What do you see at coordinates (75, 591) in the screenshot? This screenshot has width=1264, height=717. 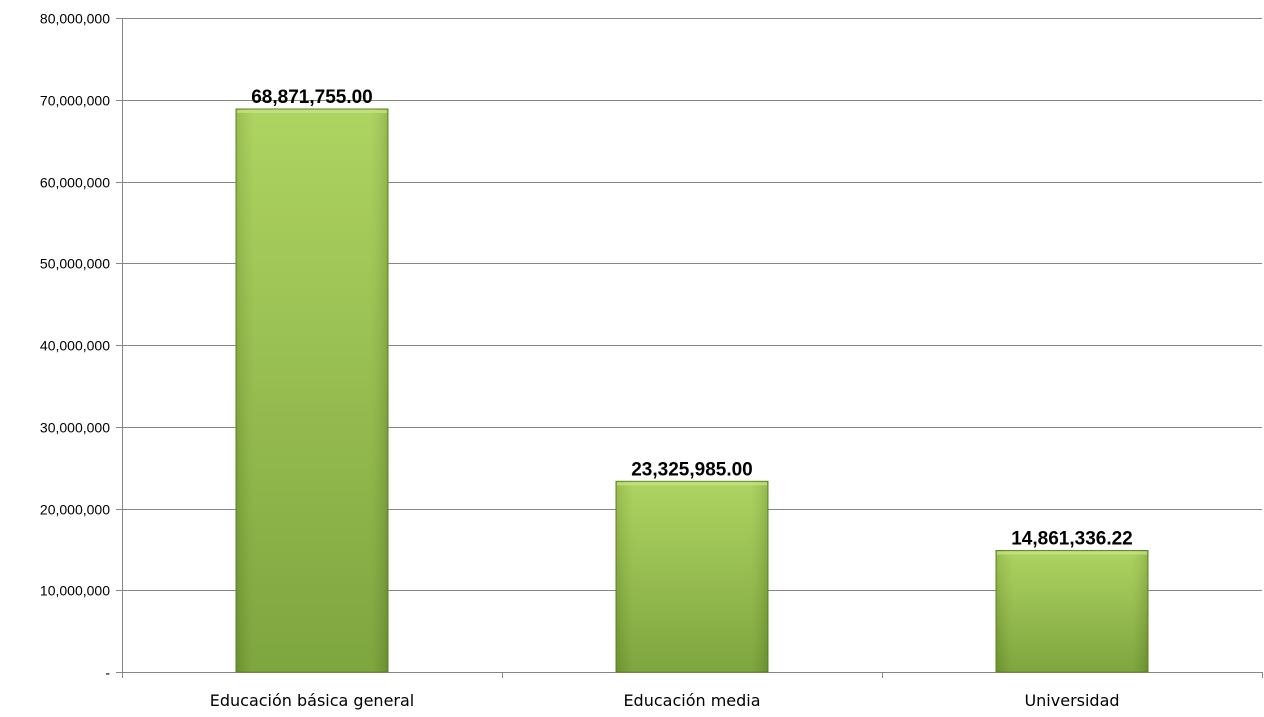 I see `y-tick-label: 10,000,000` at bounding box center [75, 591].